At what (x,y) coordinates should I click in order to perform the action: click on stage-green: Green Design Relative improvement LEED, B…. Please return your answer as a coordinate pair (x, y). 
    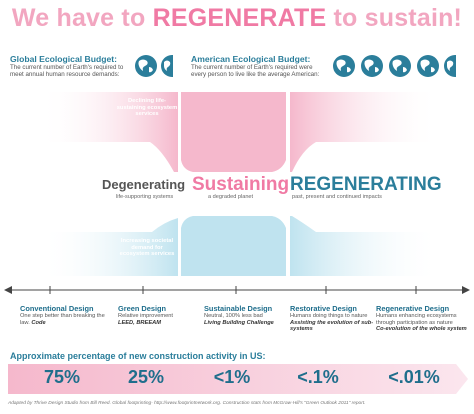
    Looking at the image, I should click on (158, 315).